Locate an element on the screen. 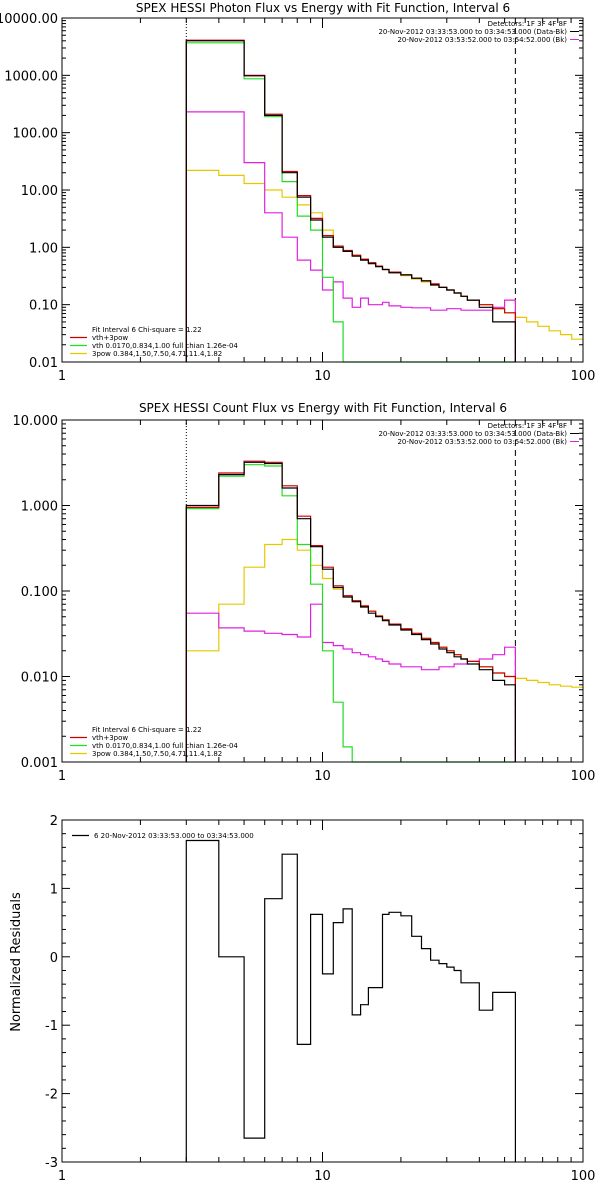 The image size is (600, 1200). y-tick-label: 100.00 is located at coordinates (36, 134).